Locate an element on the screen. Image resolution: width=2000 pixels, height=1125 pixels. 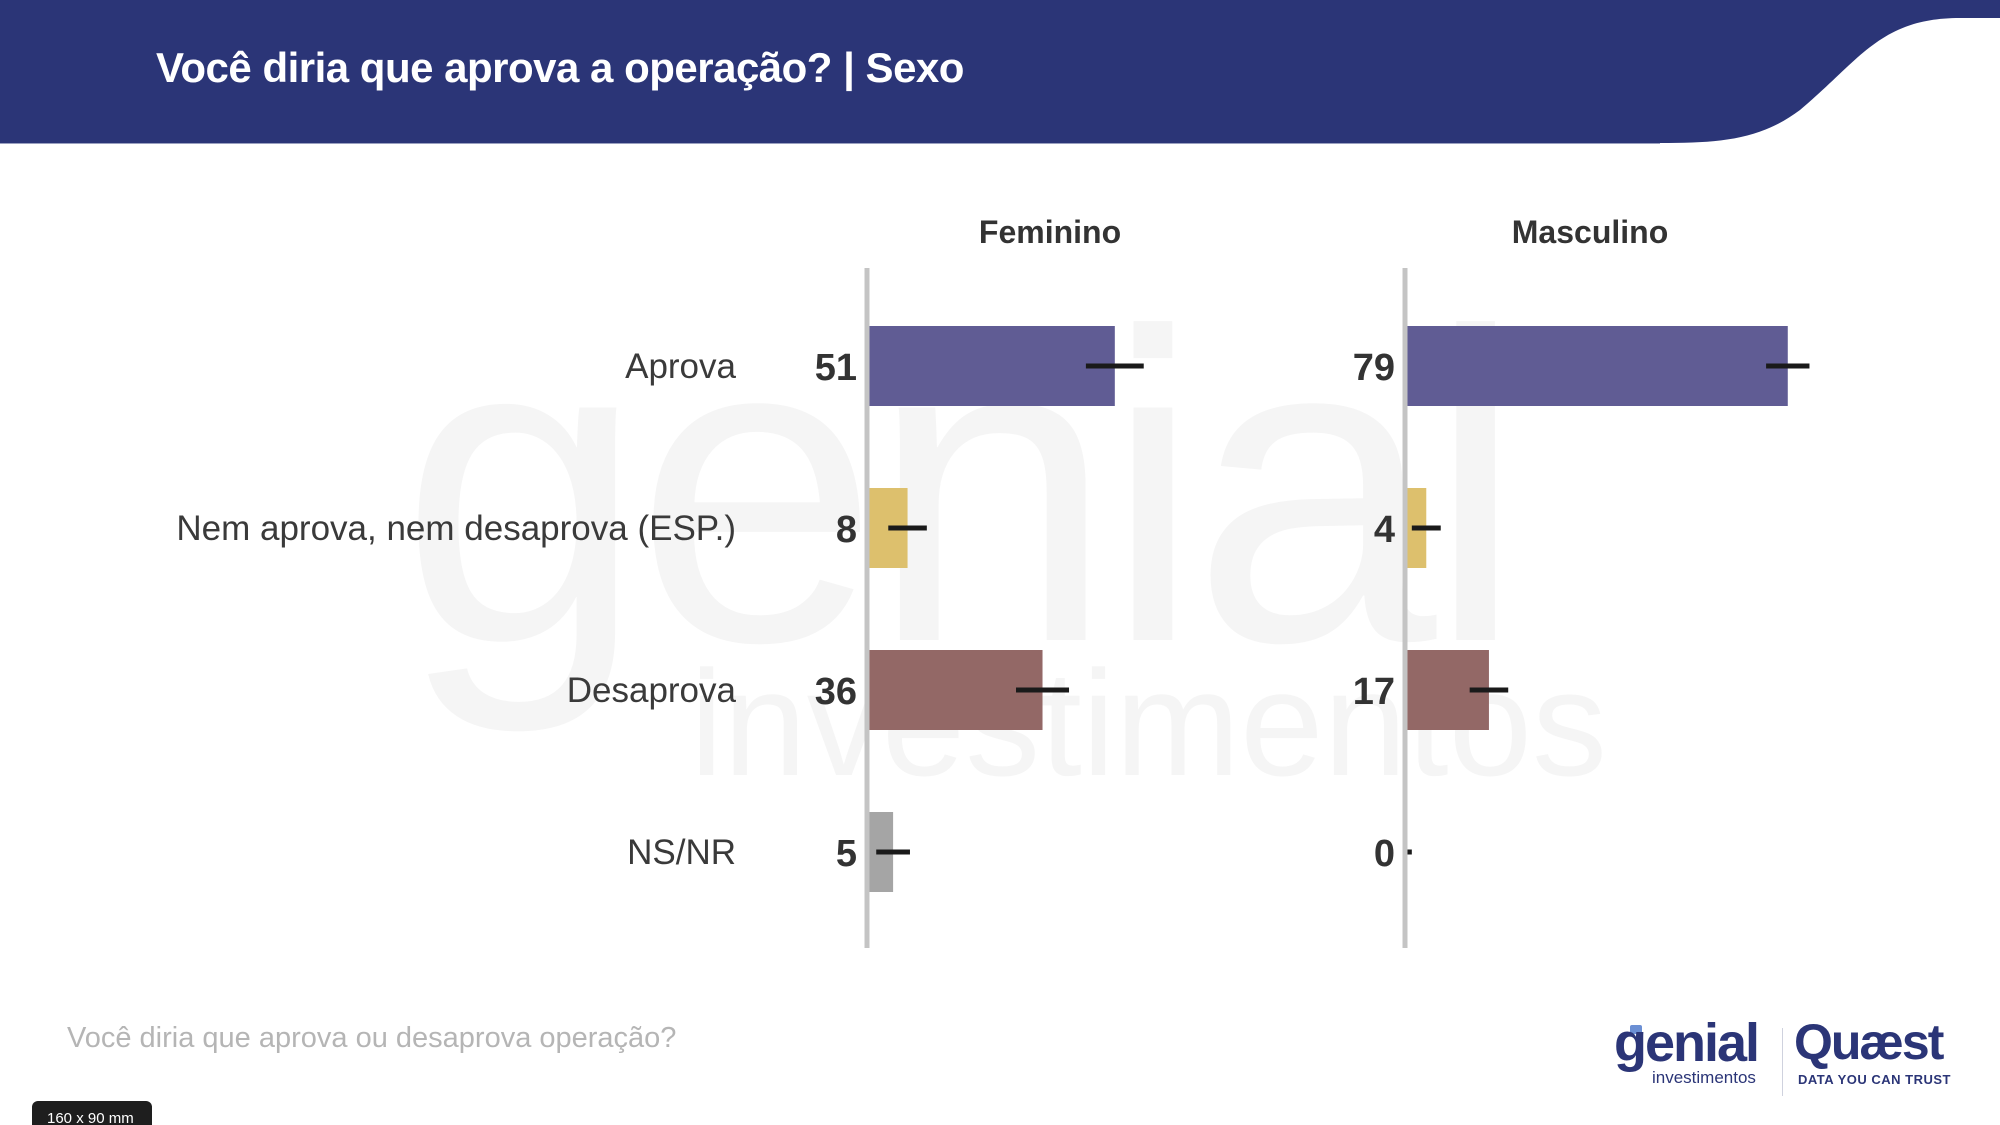
data-label: 0 is located at coordinates (1384, 854).